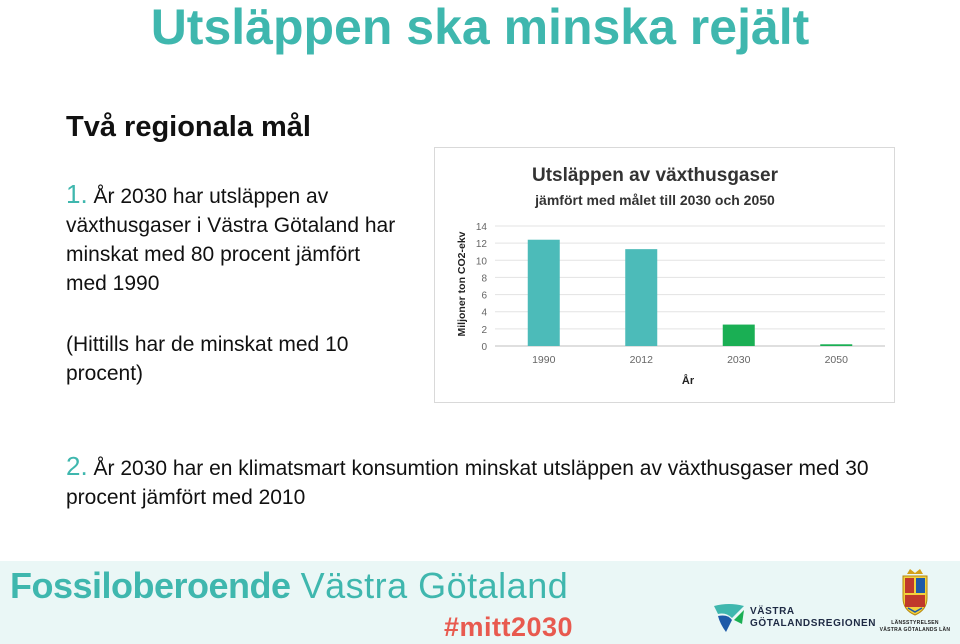 Image resolution: width=960 pixels, height=644 pixels. What do you see at coordinates (836, 345) in the screenshot?
I see `bar-2050` at bounding box center [836, 345].